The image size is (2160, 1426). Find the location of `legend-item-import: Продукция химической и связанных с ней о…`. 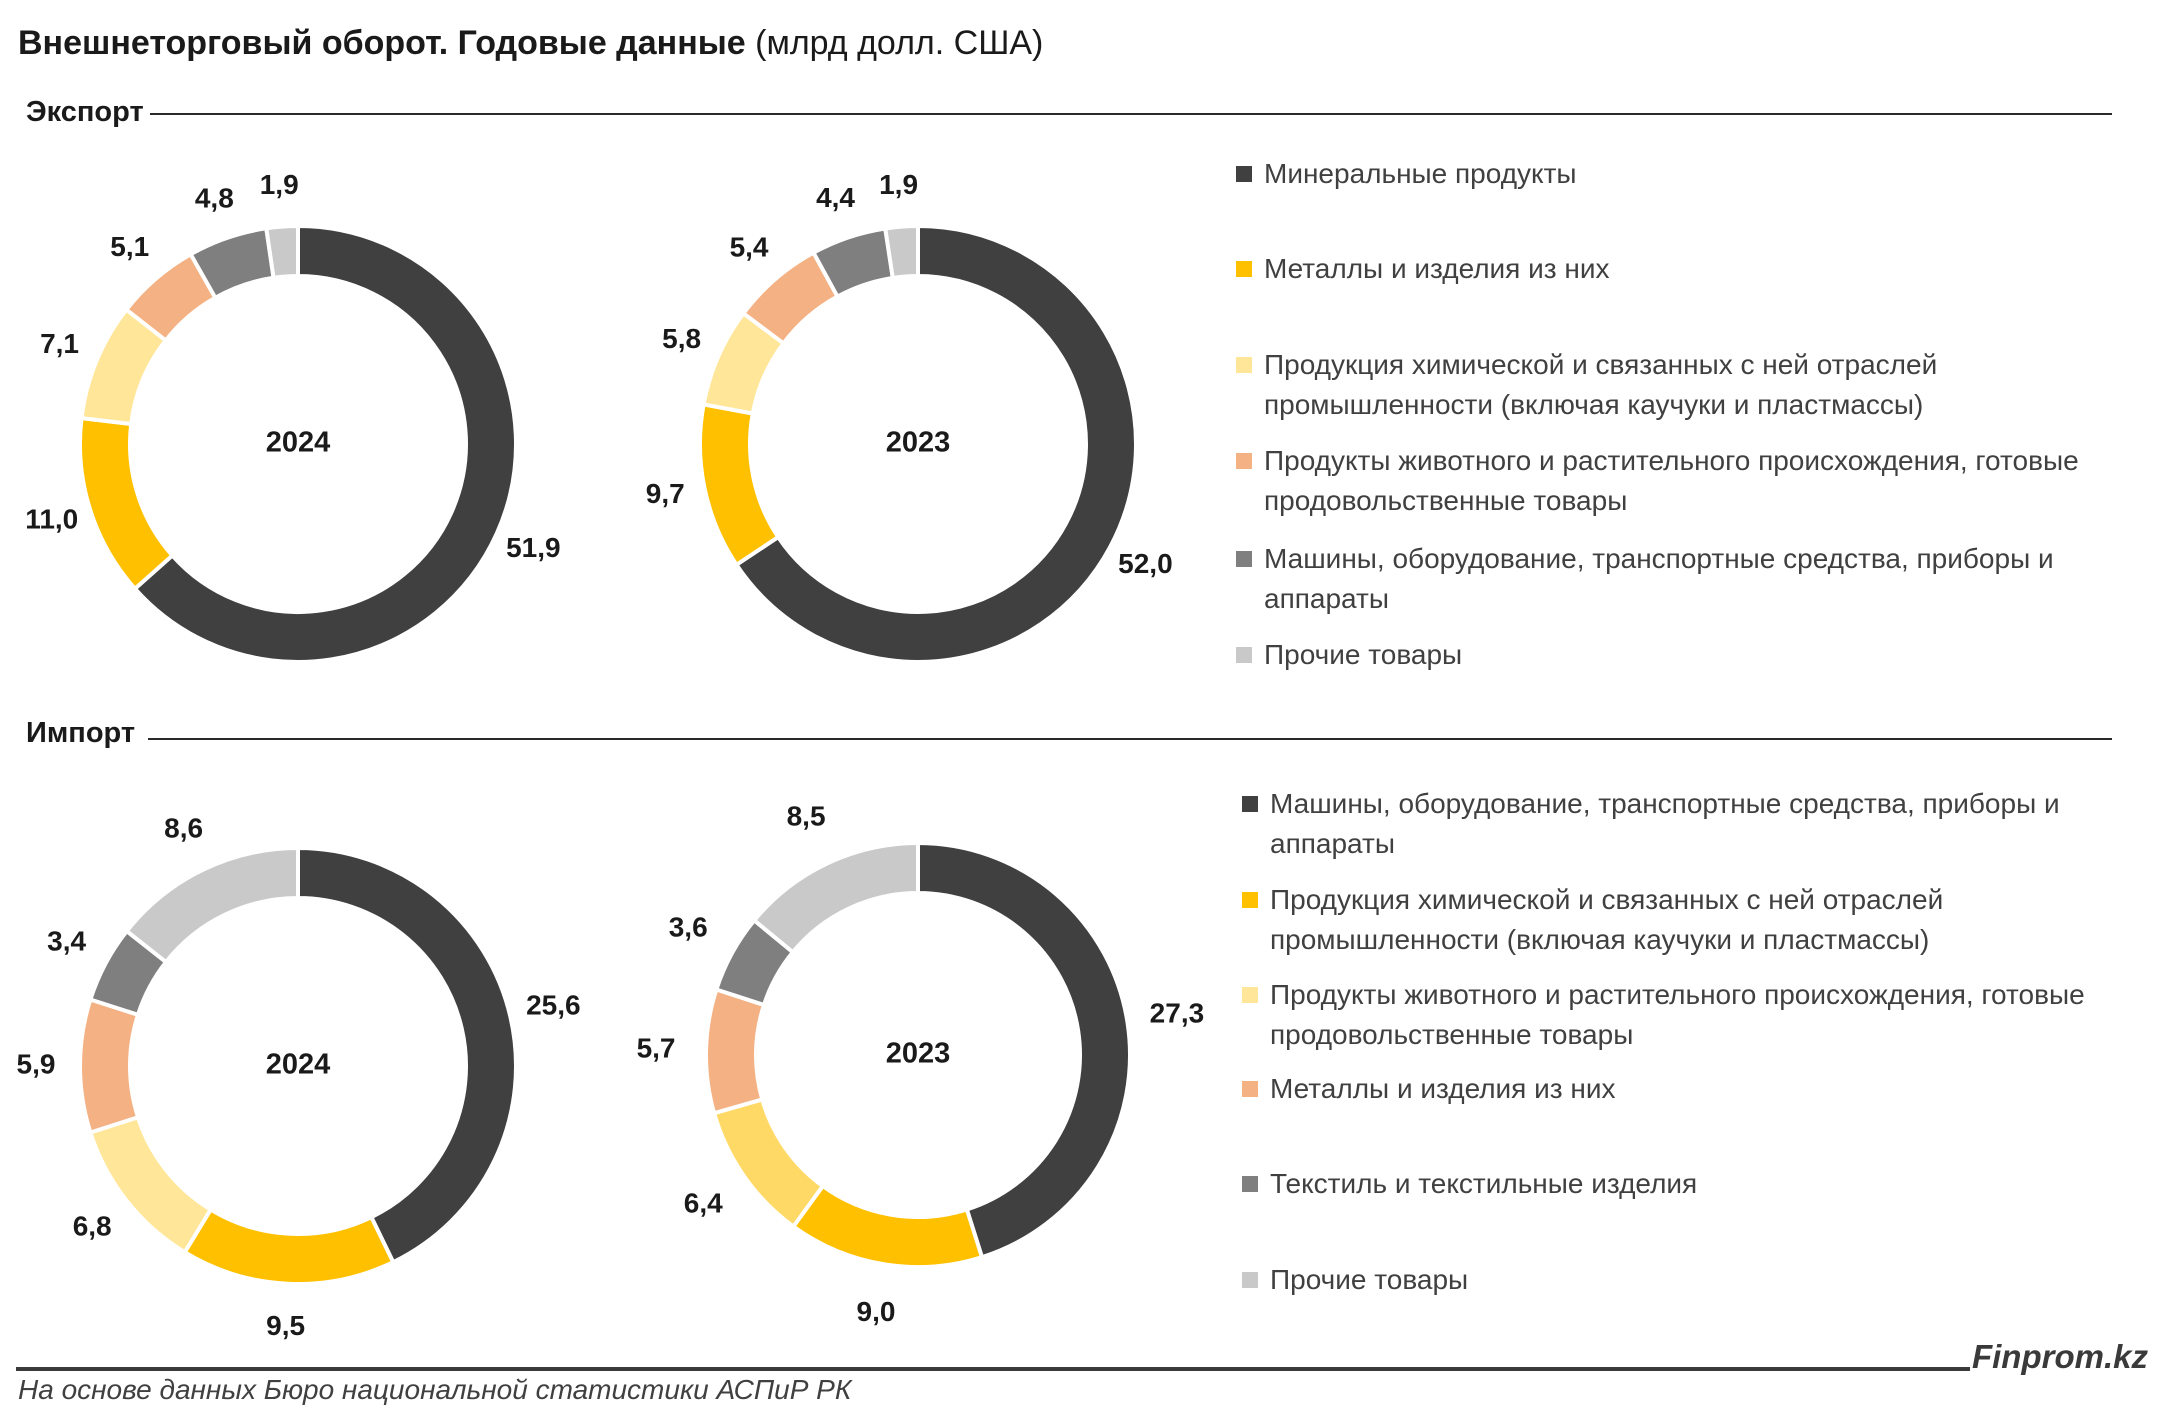

legend-item-import: Продукция химической и связанных с ней о… is located at coordinates (1692, 920).